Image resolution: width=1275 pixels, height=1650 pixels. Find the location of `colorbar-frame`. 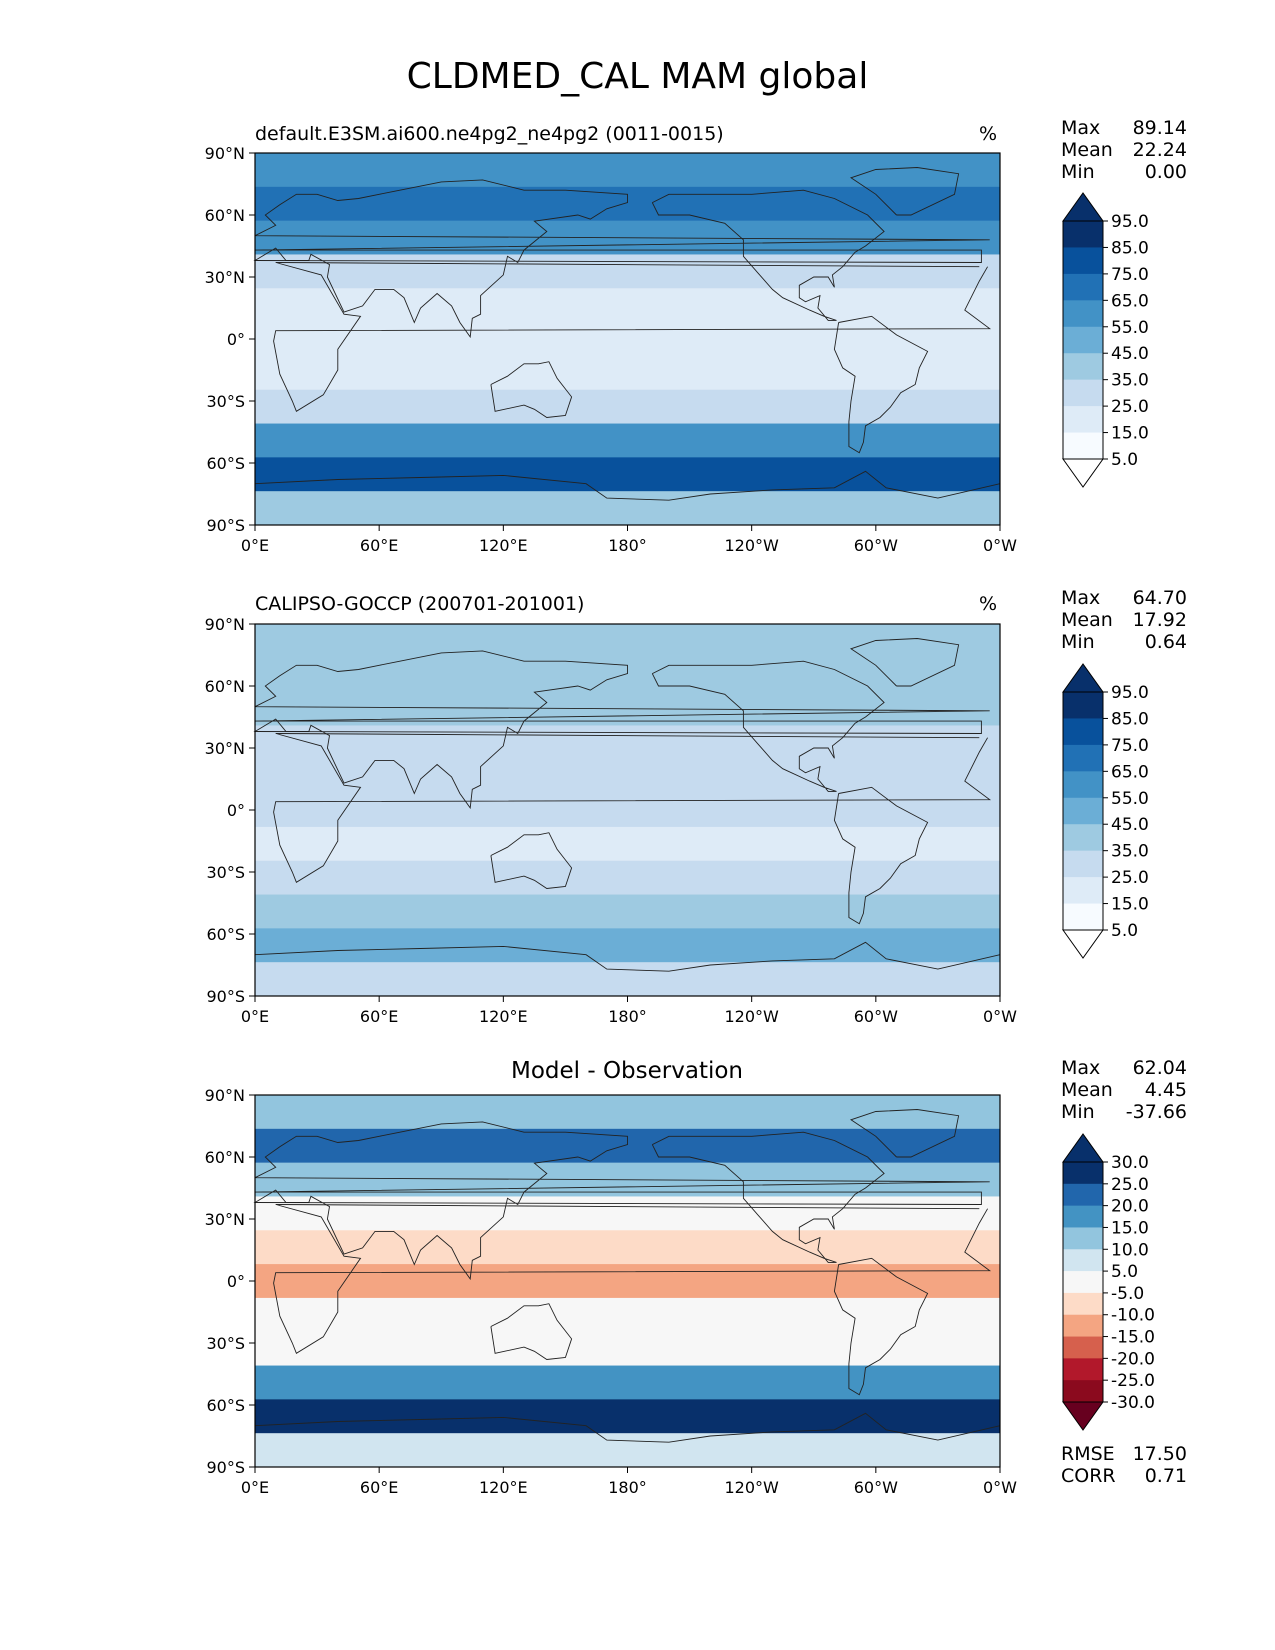

colorbar-frame is located at coordinates (1083, 1282).